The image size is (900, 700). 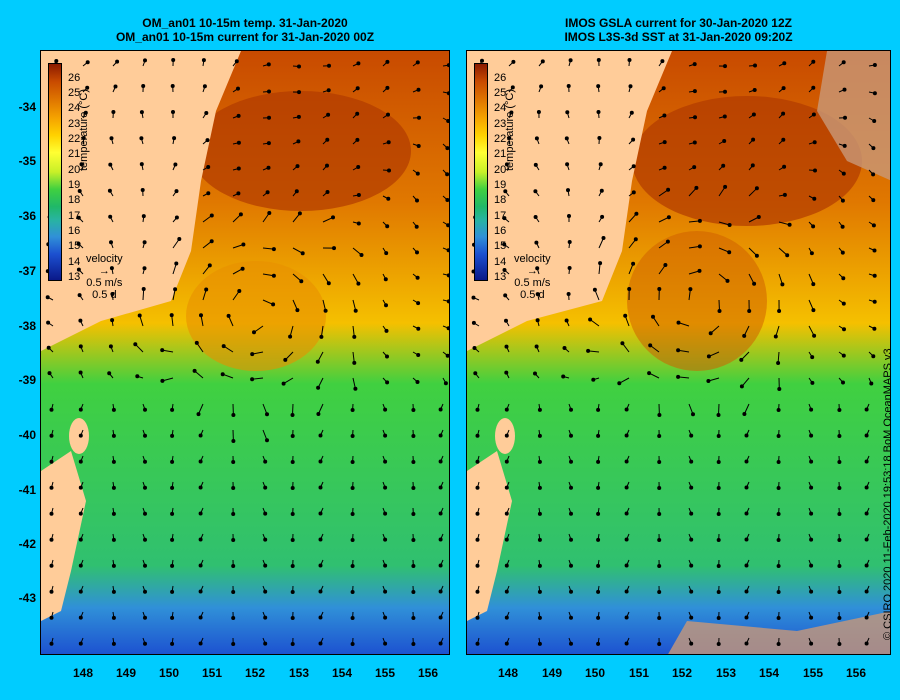 I want to click on cbar-label: 23, so click(x=74, y=124).